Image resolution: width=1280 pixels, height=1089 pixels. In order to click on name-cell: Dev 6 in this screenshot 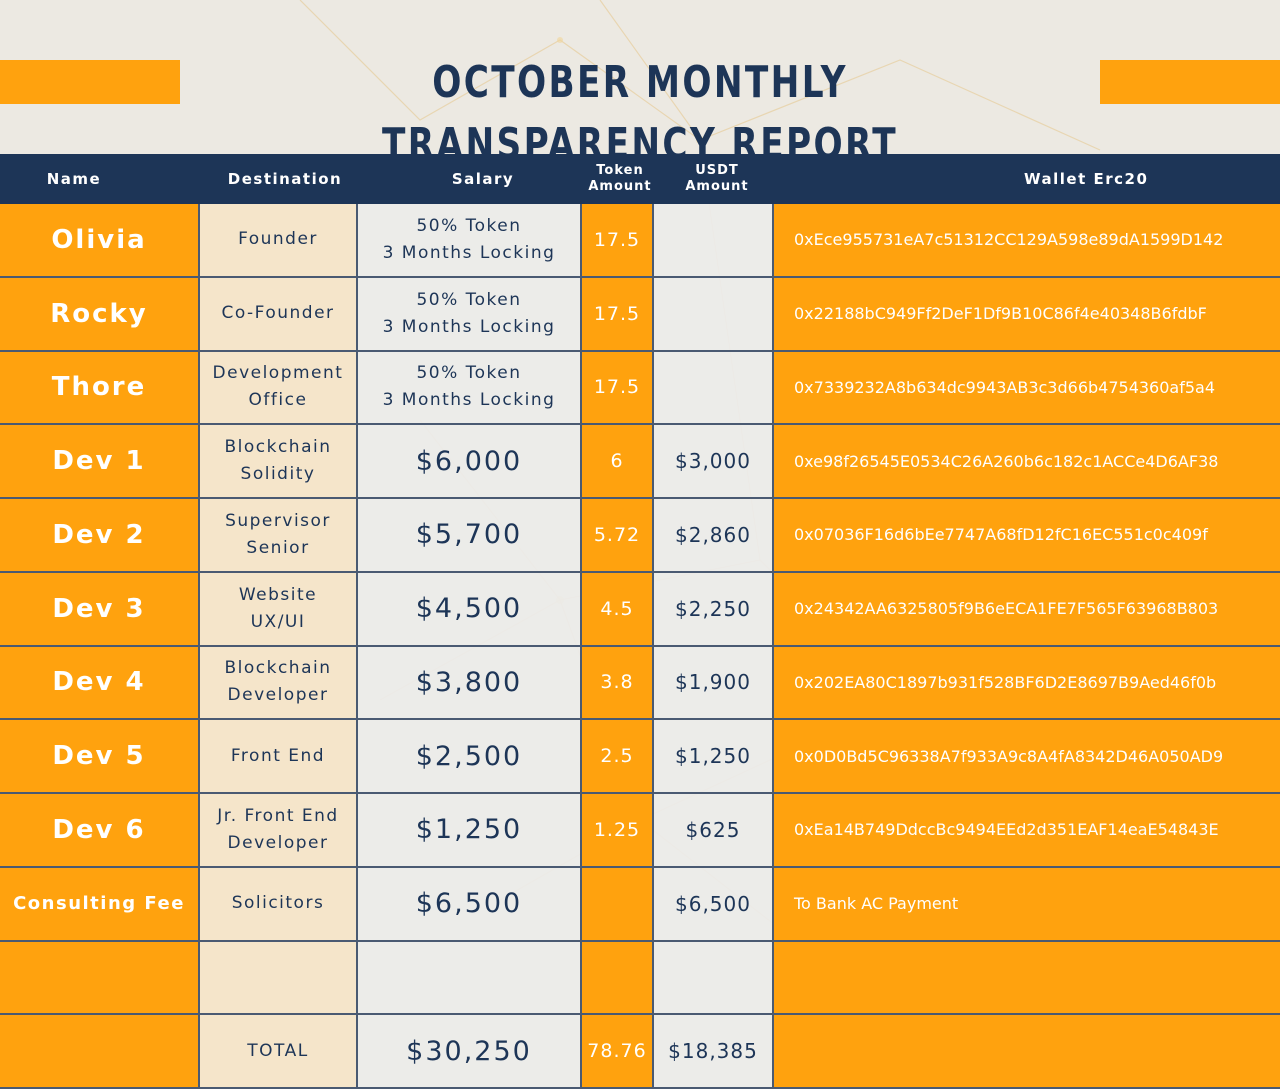, I will do `click(100, 831)`.